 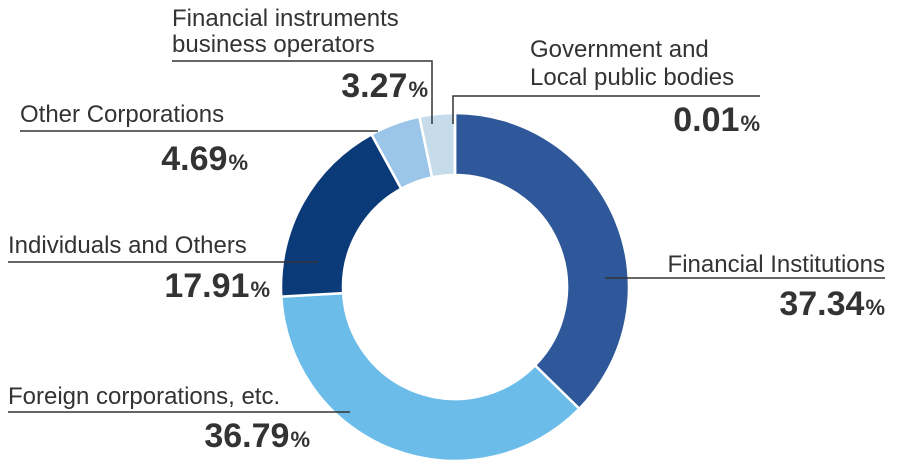 What do you see at coordinates (206, 286) in the screenshot?
I see `slice-value-2: 17.91` at bounding box center [206, 286].